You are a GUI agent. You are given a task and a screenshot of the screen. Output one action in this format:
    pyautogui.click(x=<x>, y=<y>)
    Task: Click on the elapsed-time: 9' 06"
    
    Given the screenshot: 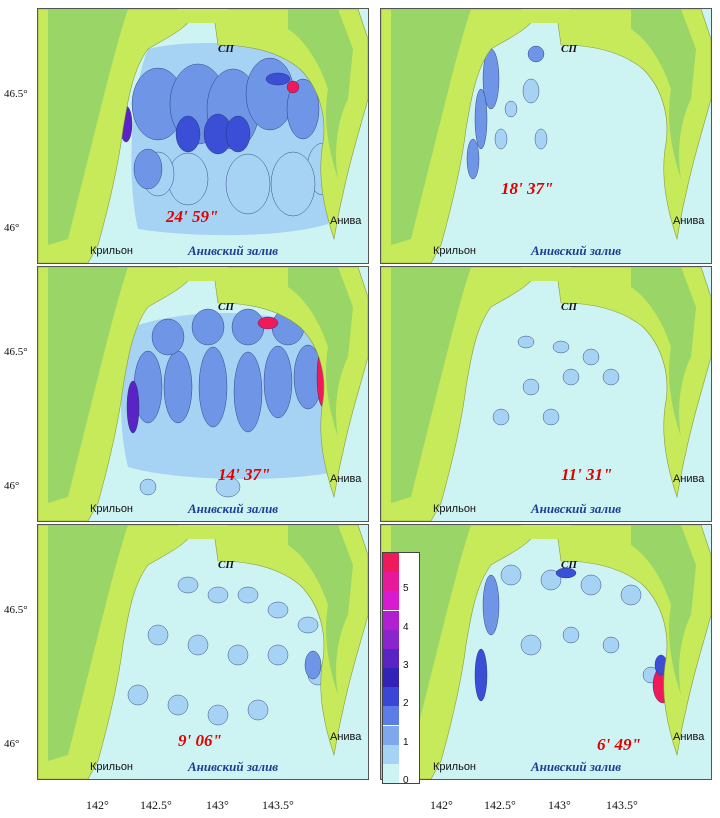 What is the action you would take?
    pyautogui.click(x=200, y=740)
    